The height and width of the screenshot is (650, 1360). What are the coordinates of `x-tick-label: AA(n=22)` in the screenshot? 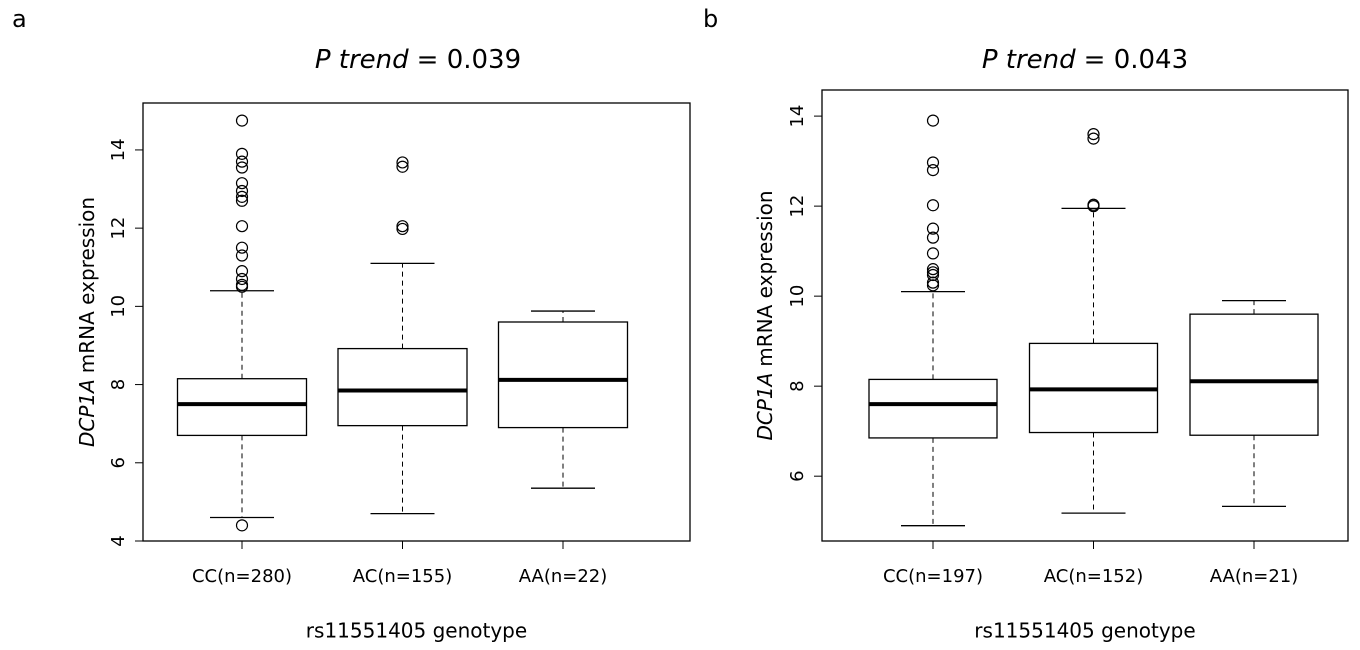 It's located at (563, 576).